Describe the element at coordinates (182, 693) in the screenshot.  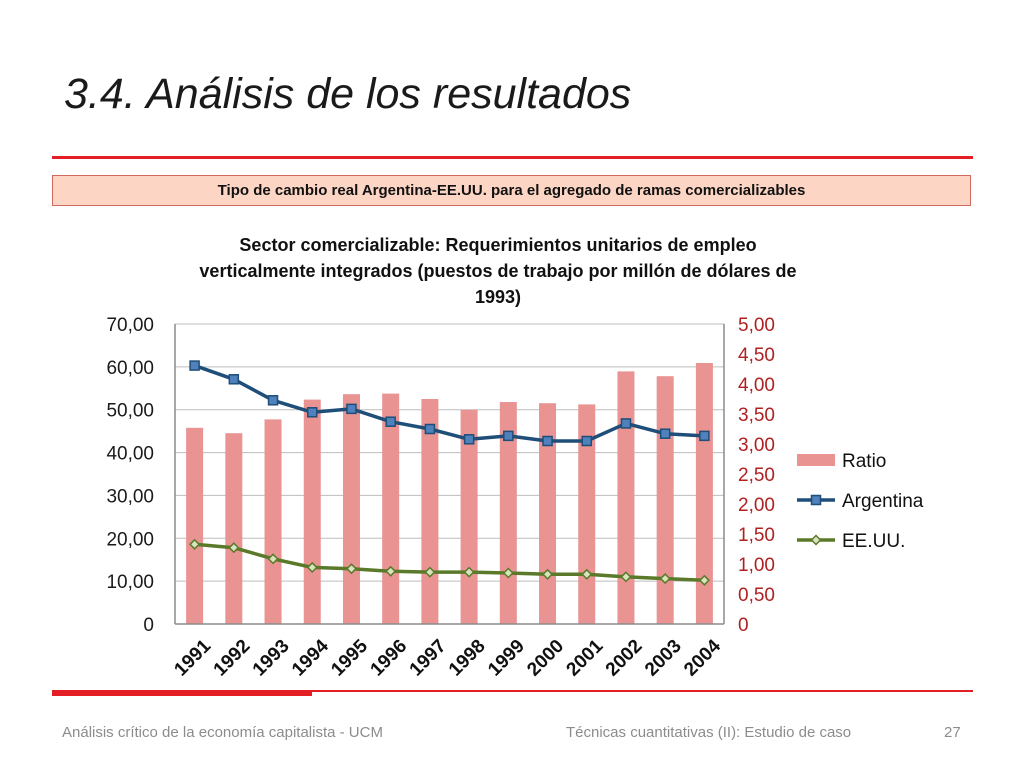
I see `bottom-divider-accent` at that location.